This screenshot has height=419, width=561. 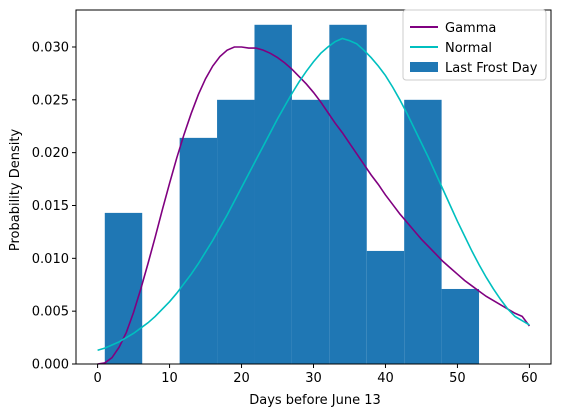 I want to click on y-tick-label: 0.025, so click(x=50, y=100).